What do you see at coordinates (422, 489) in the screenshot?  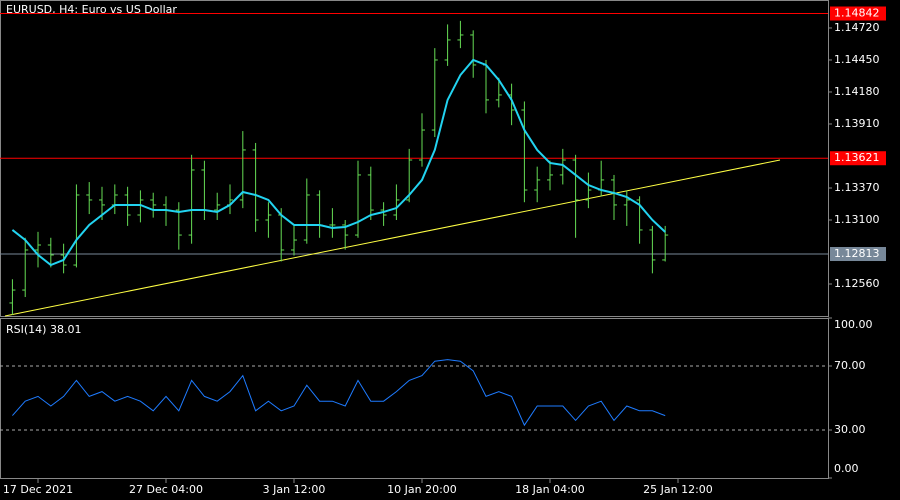 I see `x-tick-label: 10 Jan 20:00` at bounding box center [422, 489].